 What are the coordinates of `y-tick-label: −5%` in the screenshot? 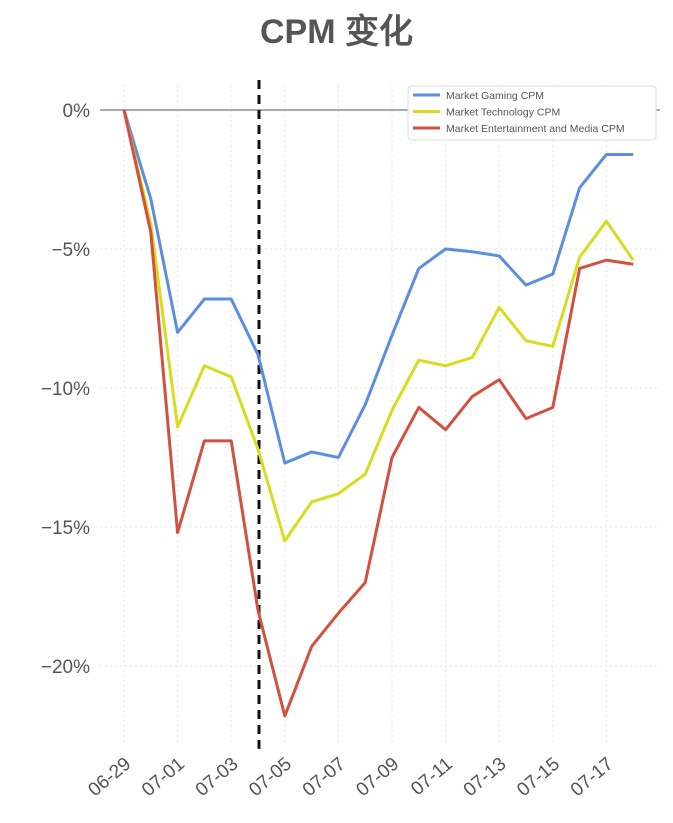 It's located at (70, 250).